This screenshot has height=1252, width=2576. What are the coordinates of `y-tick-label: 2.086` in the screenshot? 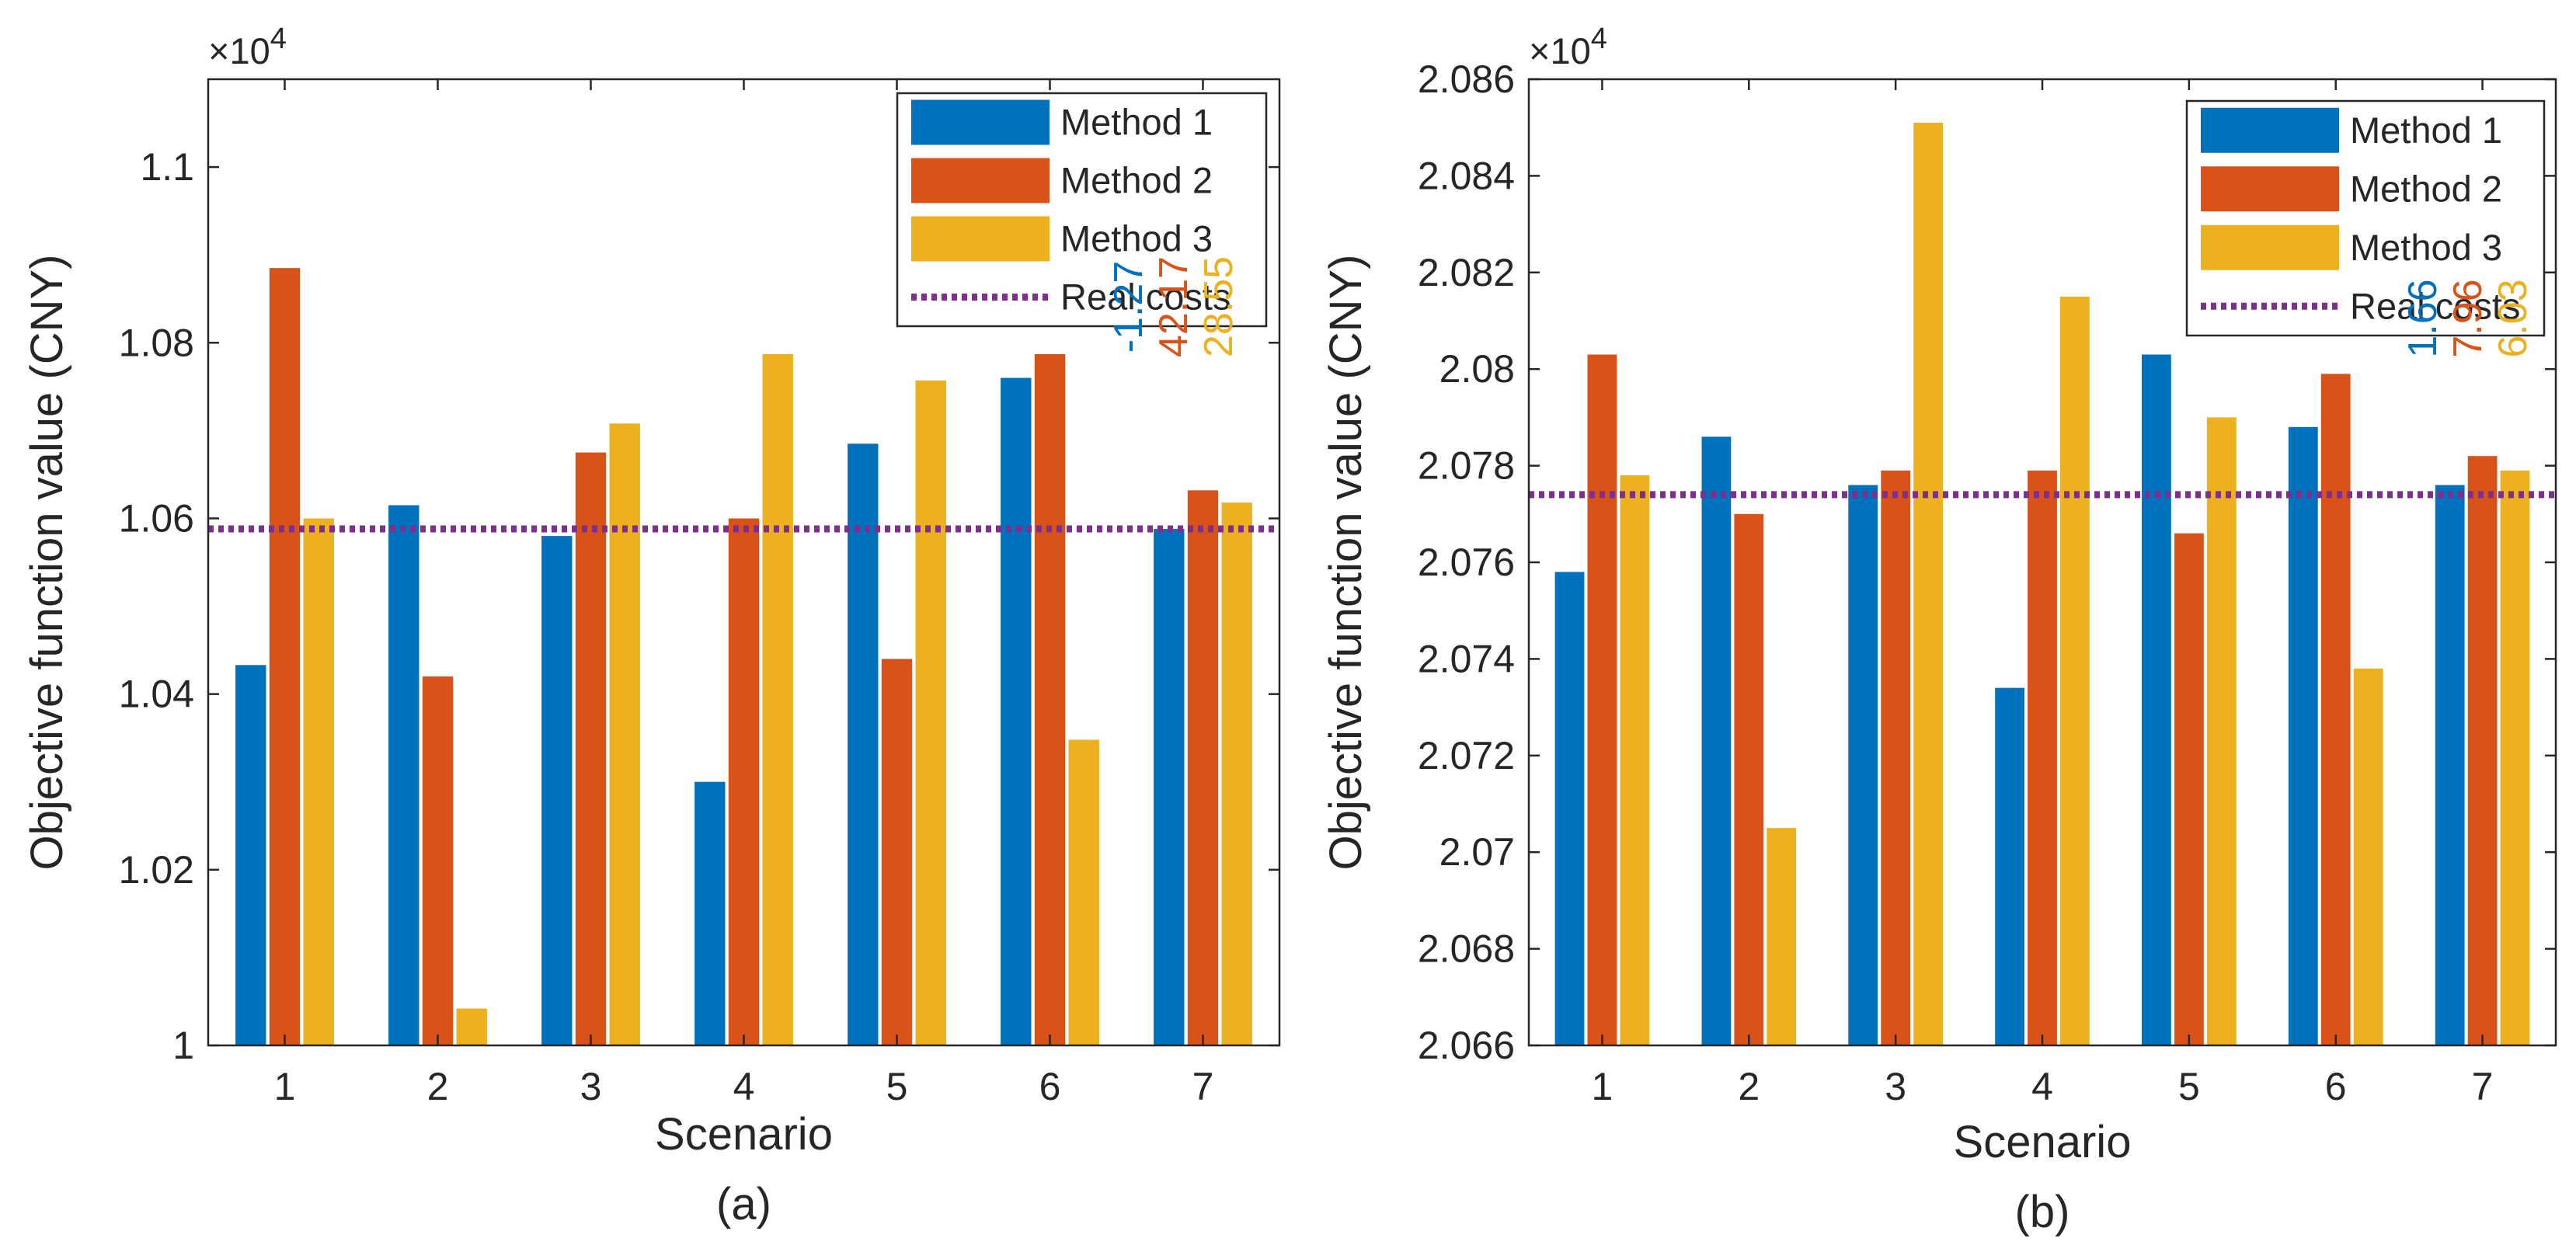 It's located at (1466, 79).